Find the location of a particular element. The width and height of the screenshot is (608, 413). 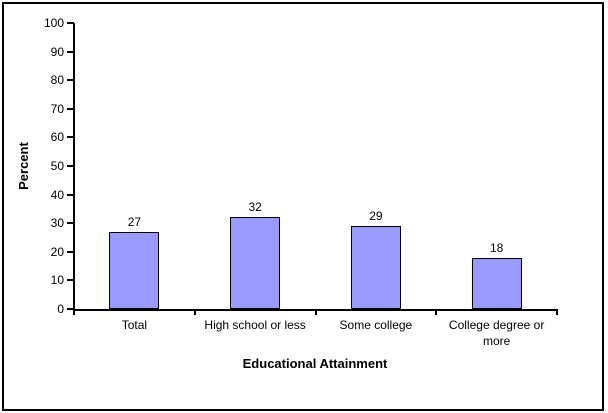

y-tick-label: 40 is located at coordinates (57, 194).